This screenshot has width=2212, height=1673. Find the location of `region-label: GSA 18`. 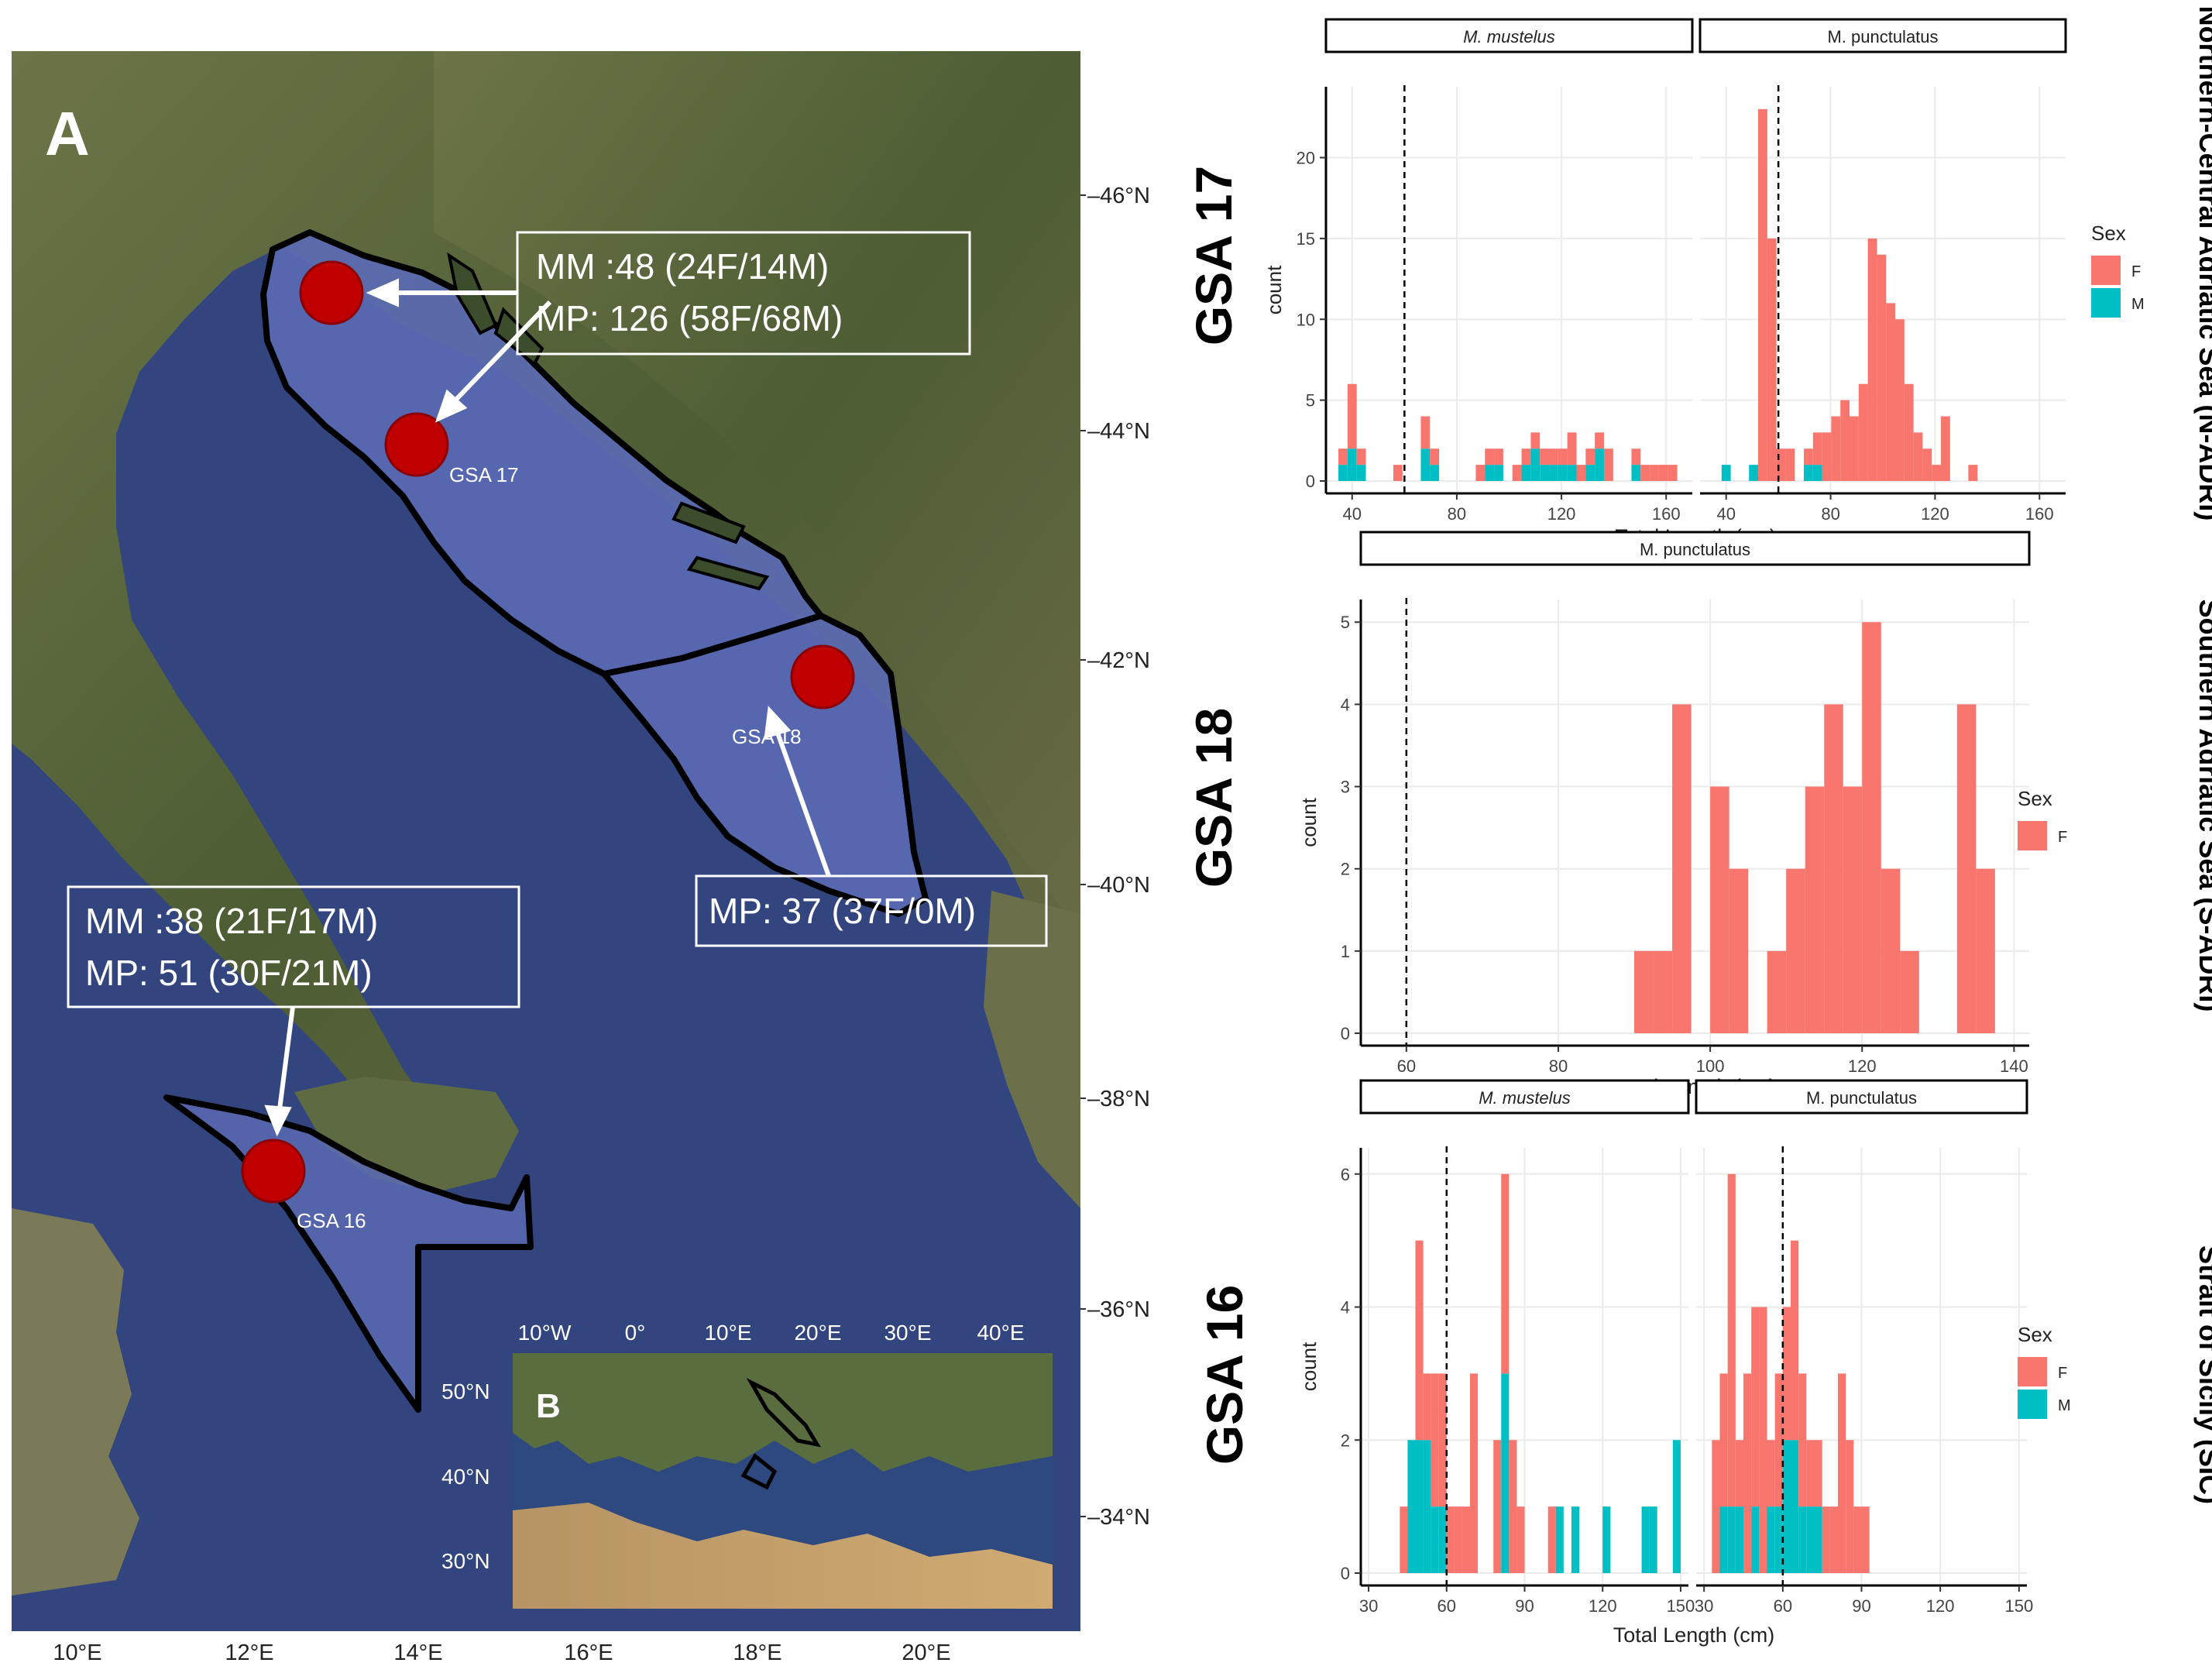

region-label: GSA 18 is located at coordinates (1213, 798).